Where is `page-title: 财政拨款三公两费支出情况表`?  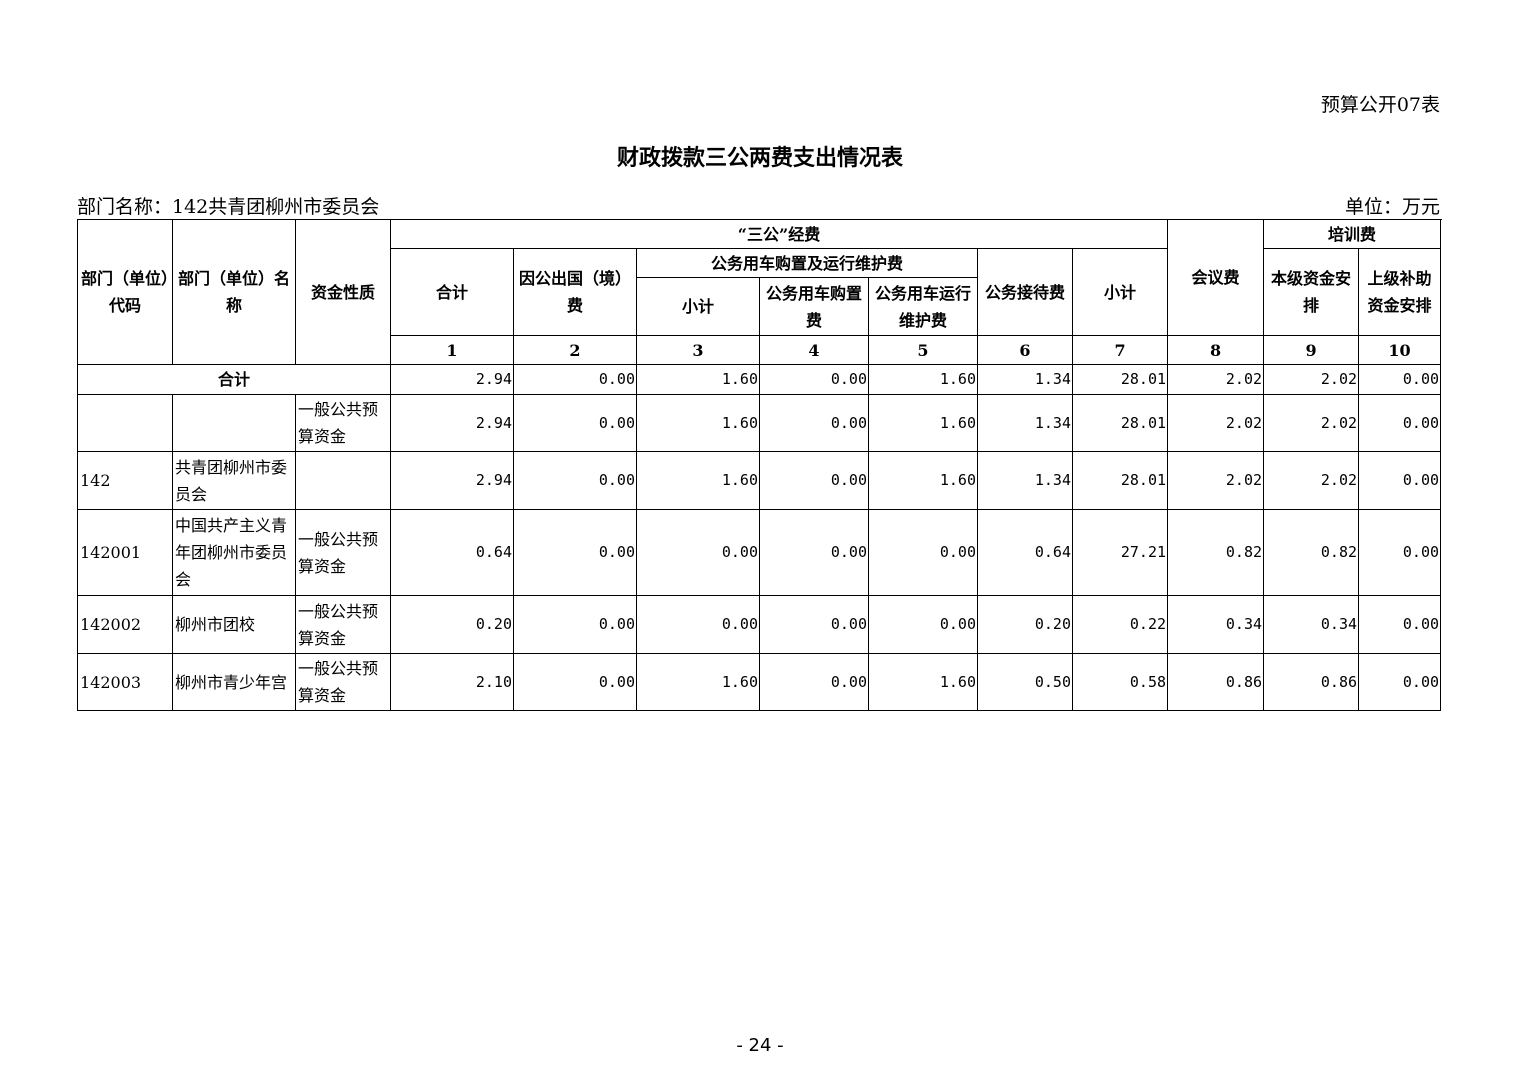 page-title: 财政拨款三公两费支出情况表 is located at coordinates (759, 158).